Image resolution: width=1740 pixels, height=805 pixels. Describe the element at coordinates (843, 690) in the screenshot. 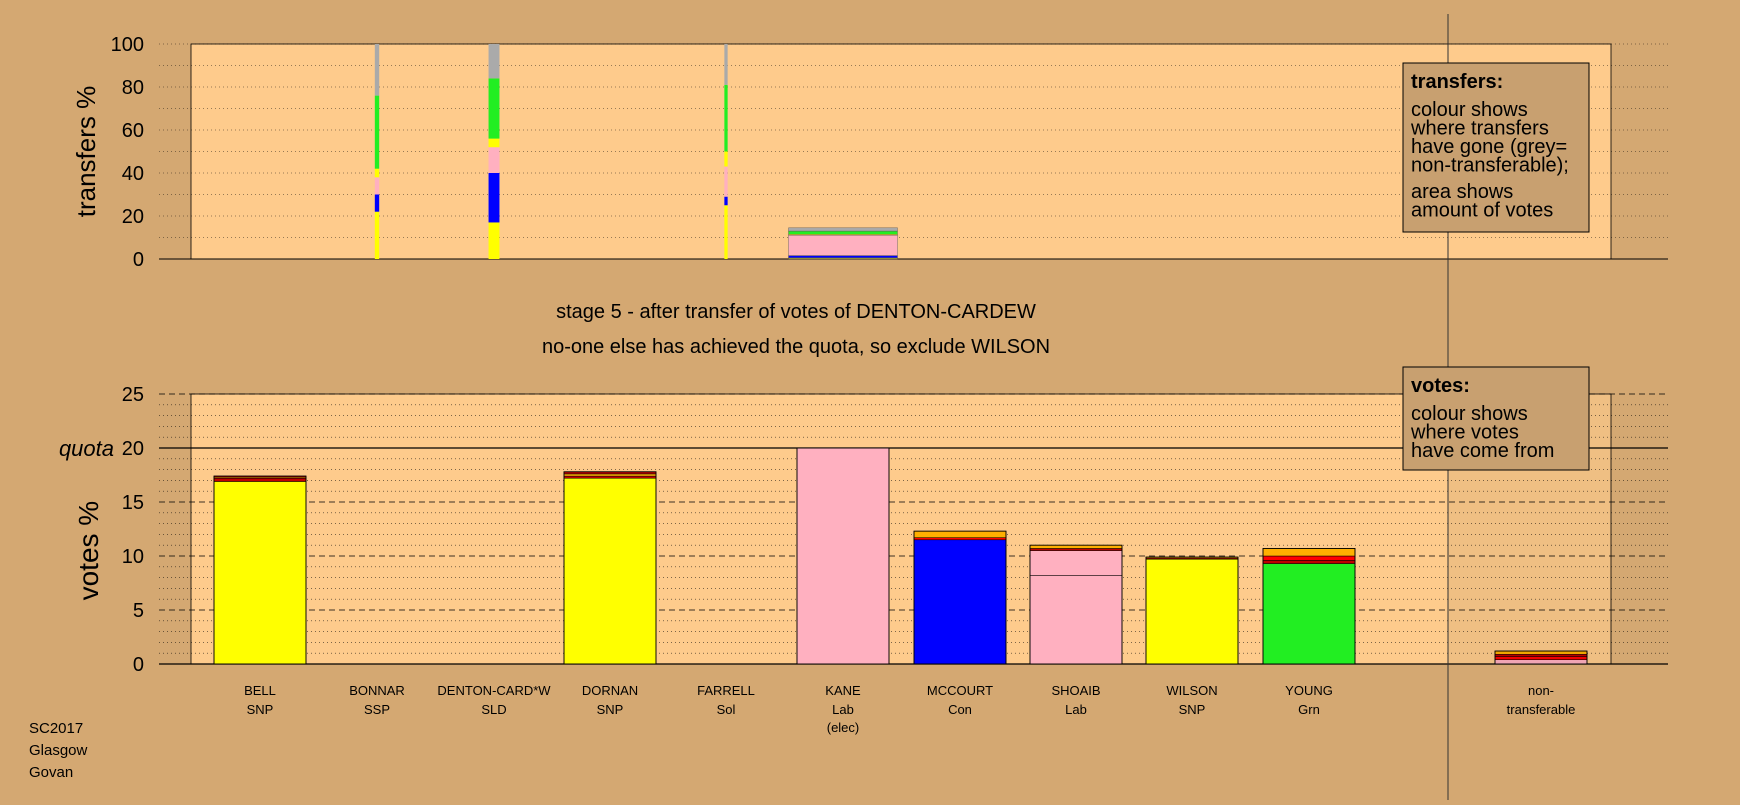

I see `candidate-name-label: KANE` at that location.